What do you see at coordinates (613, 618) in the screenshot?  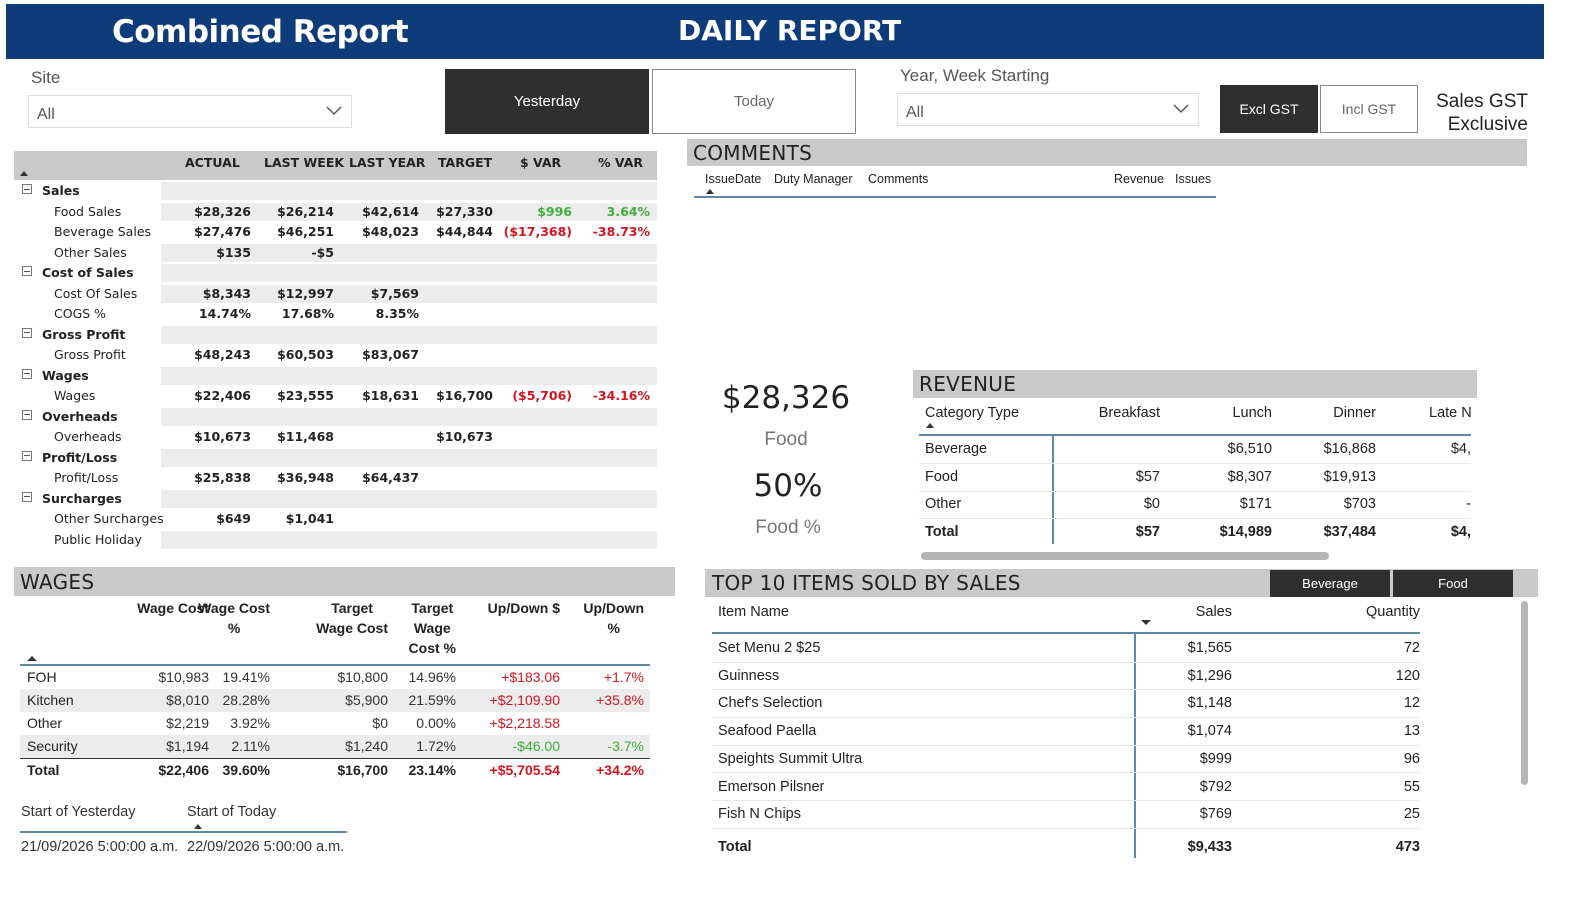 I see `wages-col-header: Up/Down%` at bounding box center [613, 618].